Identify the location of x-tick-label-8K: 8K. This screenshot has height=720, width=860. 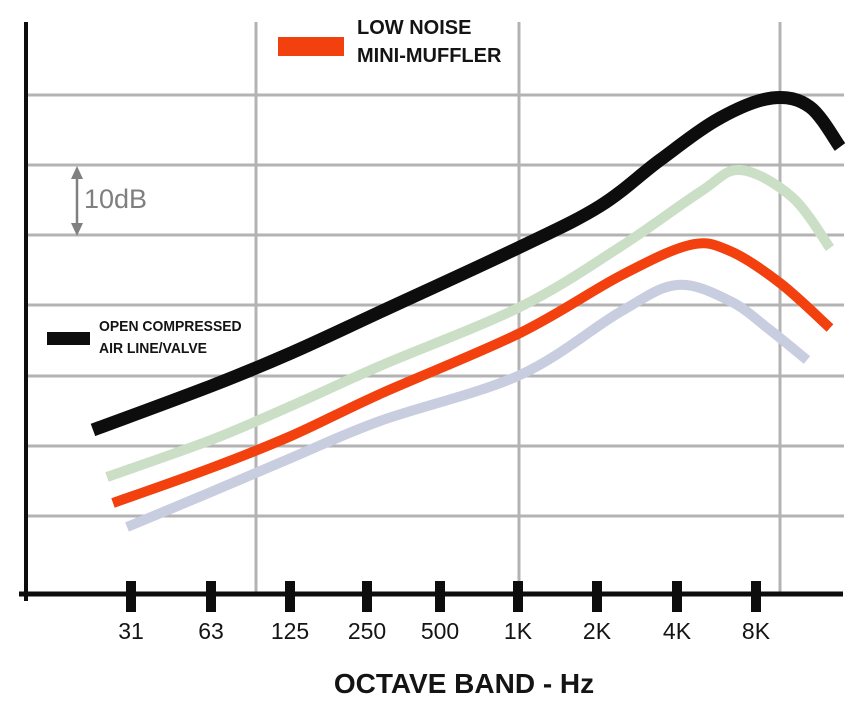
(756, 631).